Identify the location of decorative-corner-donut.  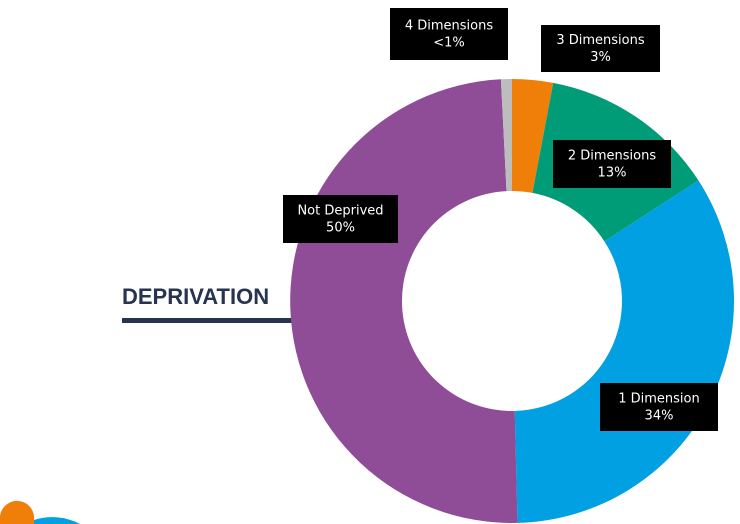
(40, 512).